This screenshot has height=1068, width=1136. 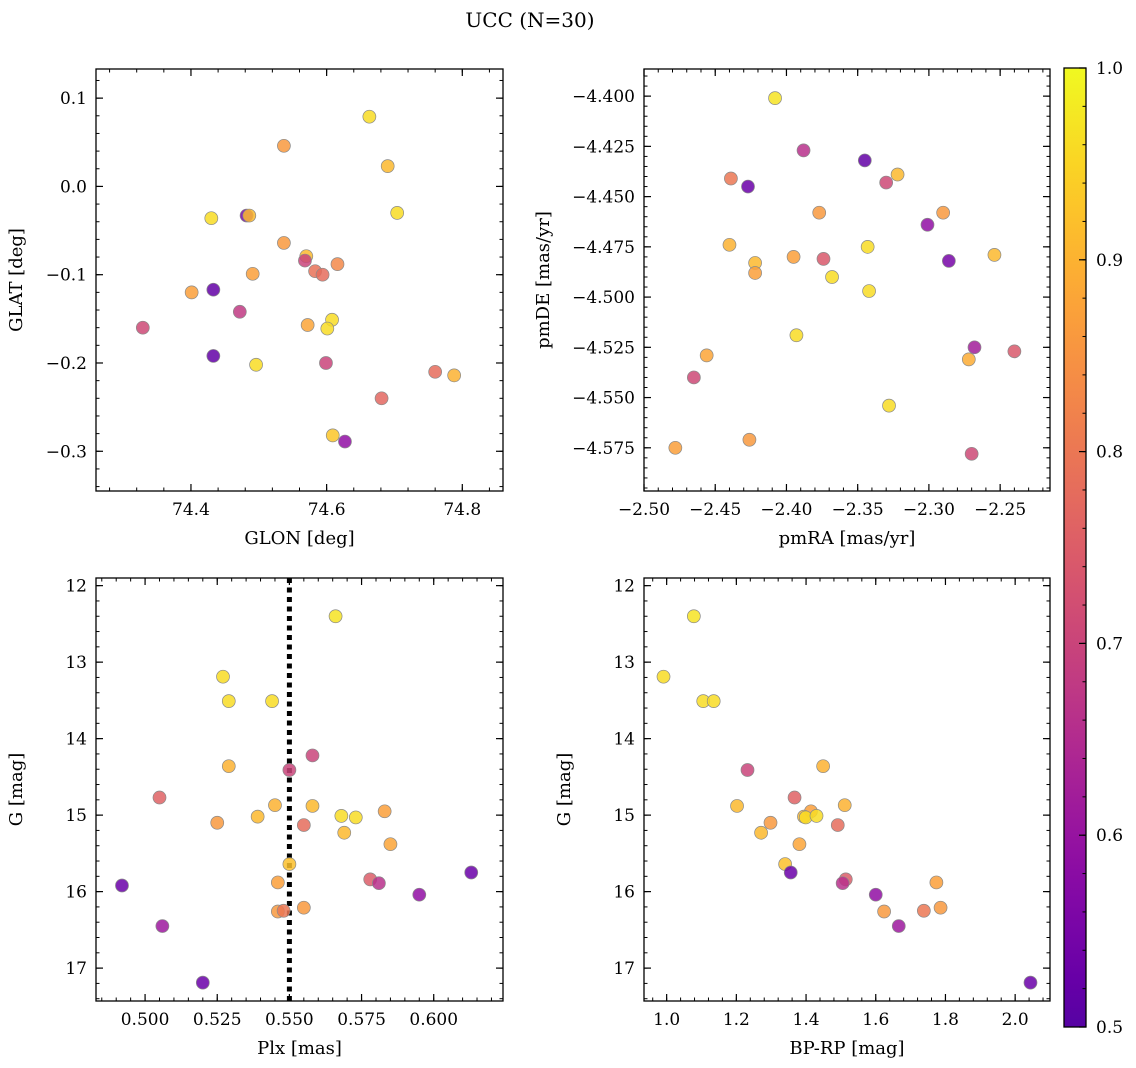 What do you see at coordinates (543, 280) in the screenshot?
I see `y-axis-label: pmDE [mas/yr]` at bounding box center [543, 280].